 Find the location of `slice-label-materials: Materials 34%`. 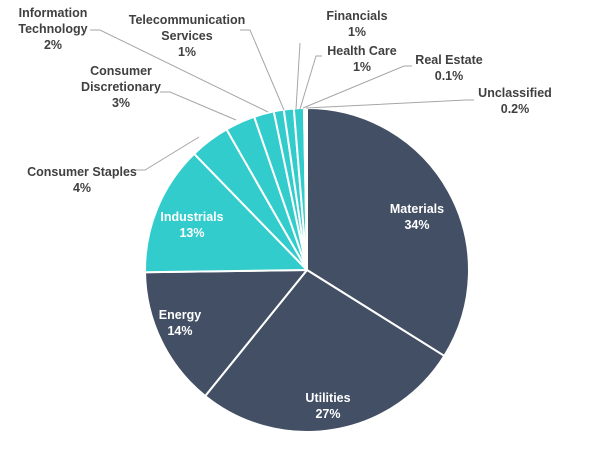

slice-label-materials: Materials 34% is located at coordinates (417, 217).